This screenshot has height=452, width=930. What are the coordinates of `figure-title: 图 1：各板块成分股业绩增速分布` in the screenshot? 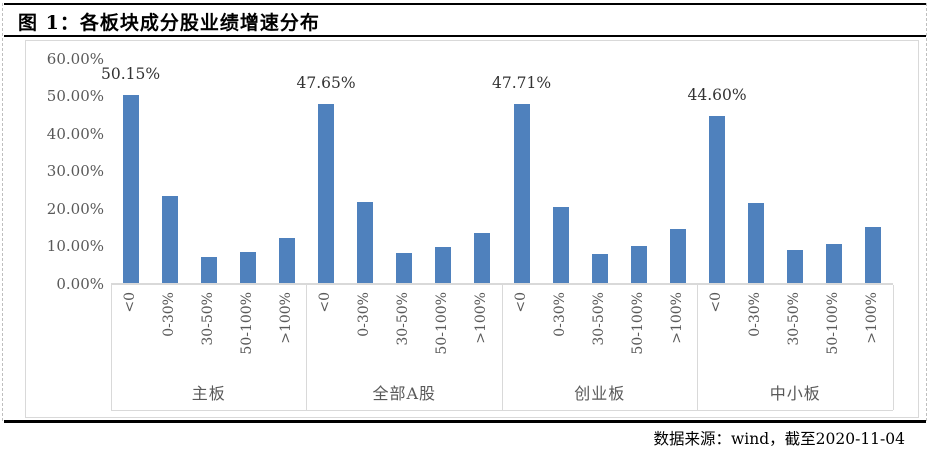 It's located at (169, 23).